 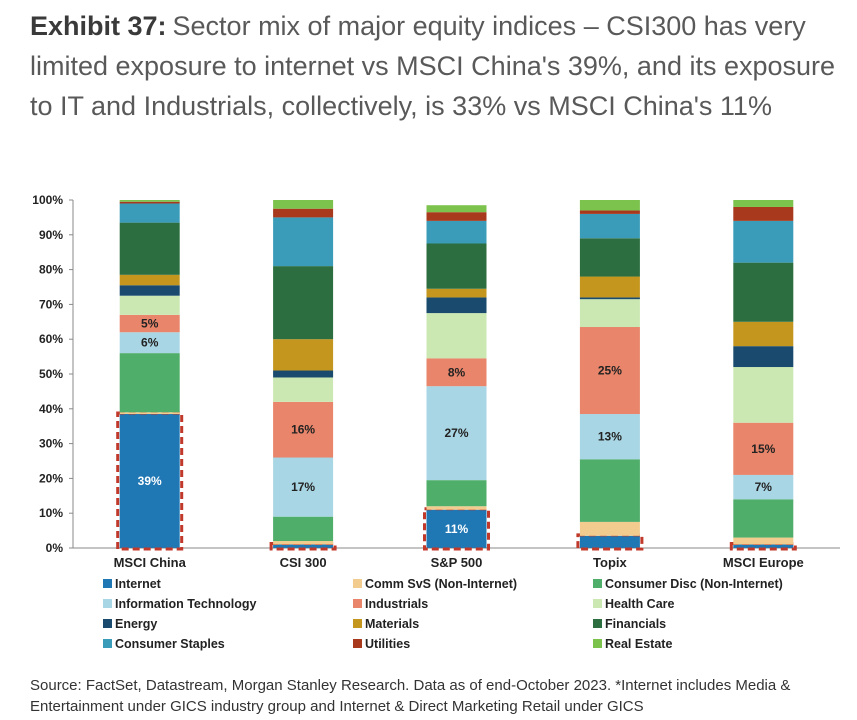 I want to click on data-label: 5%, so click(x=150, y=324).